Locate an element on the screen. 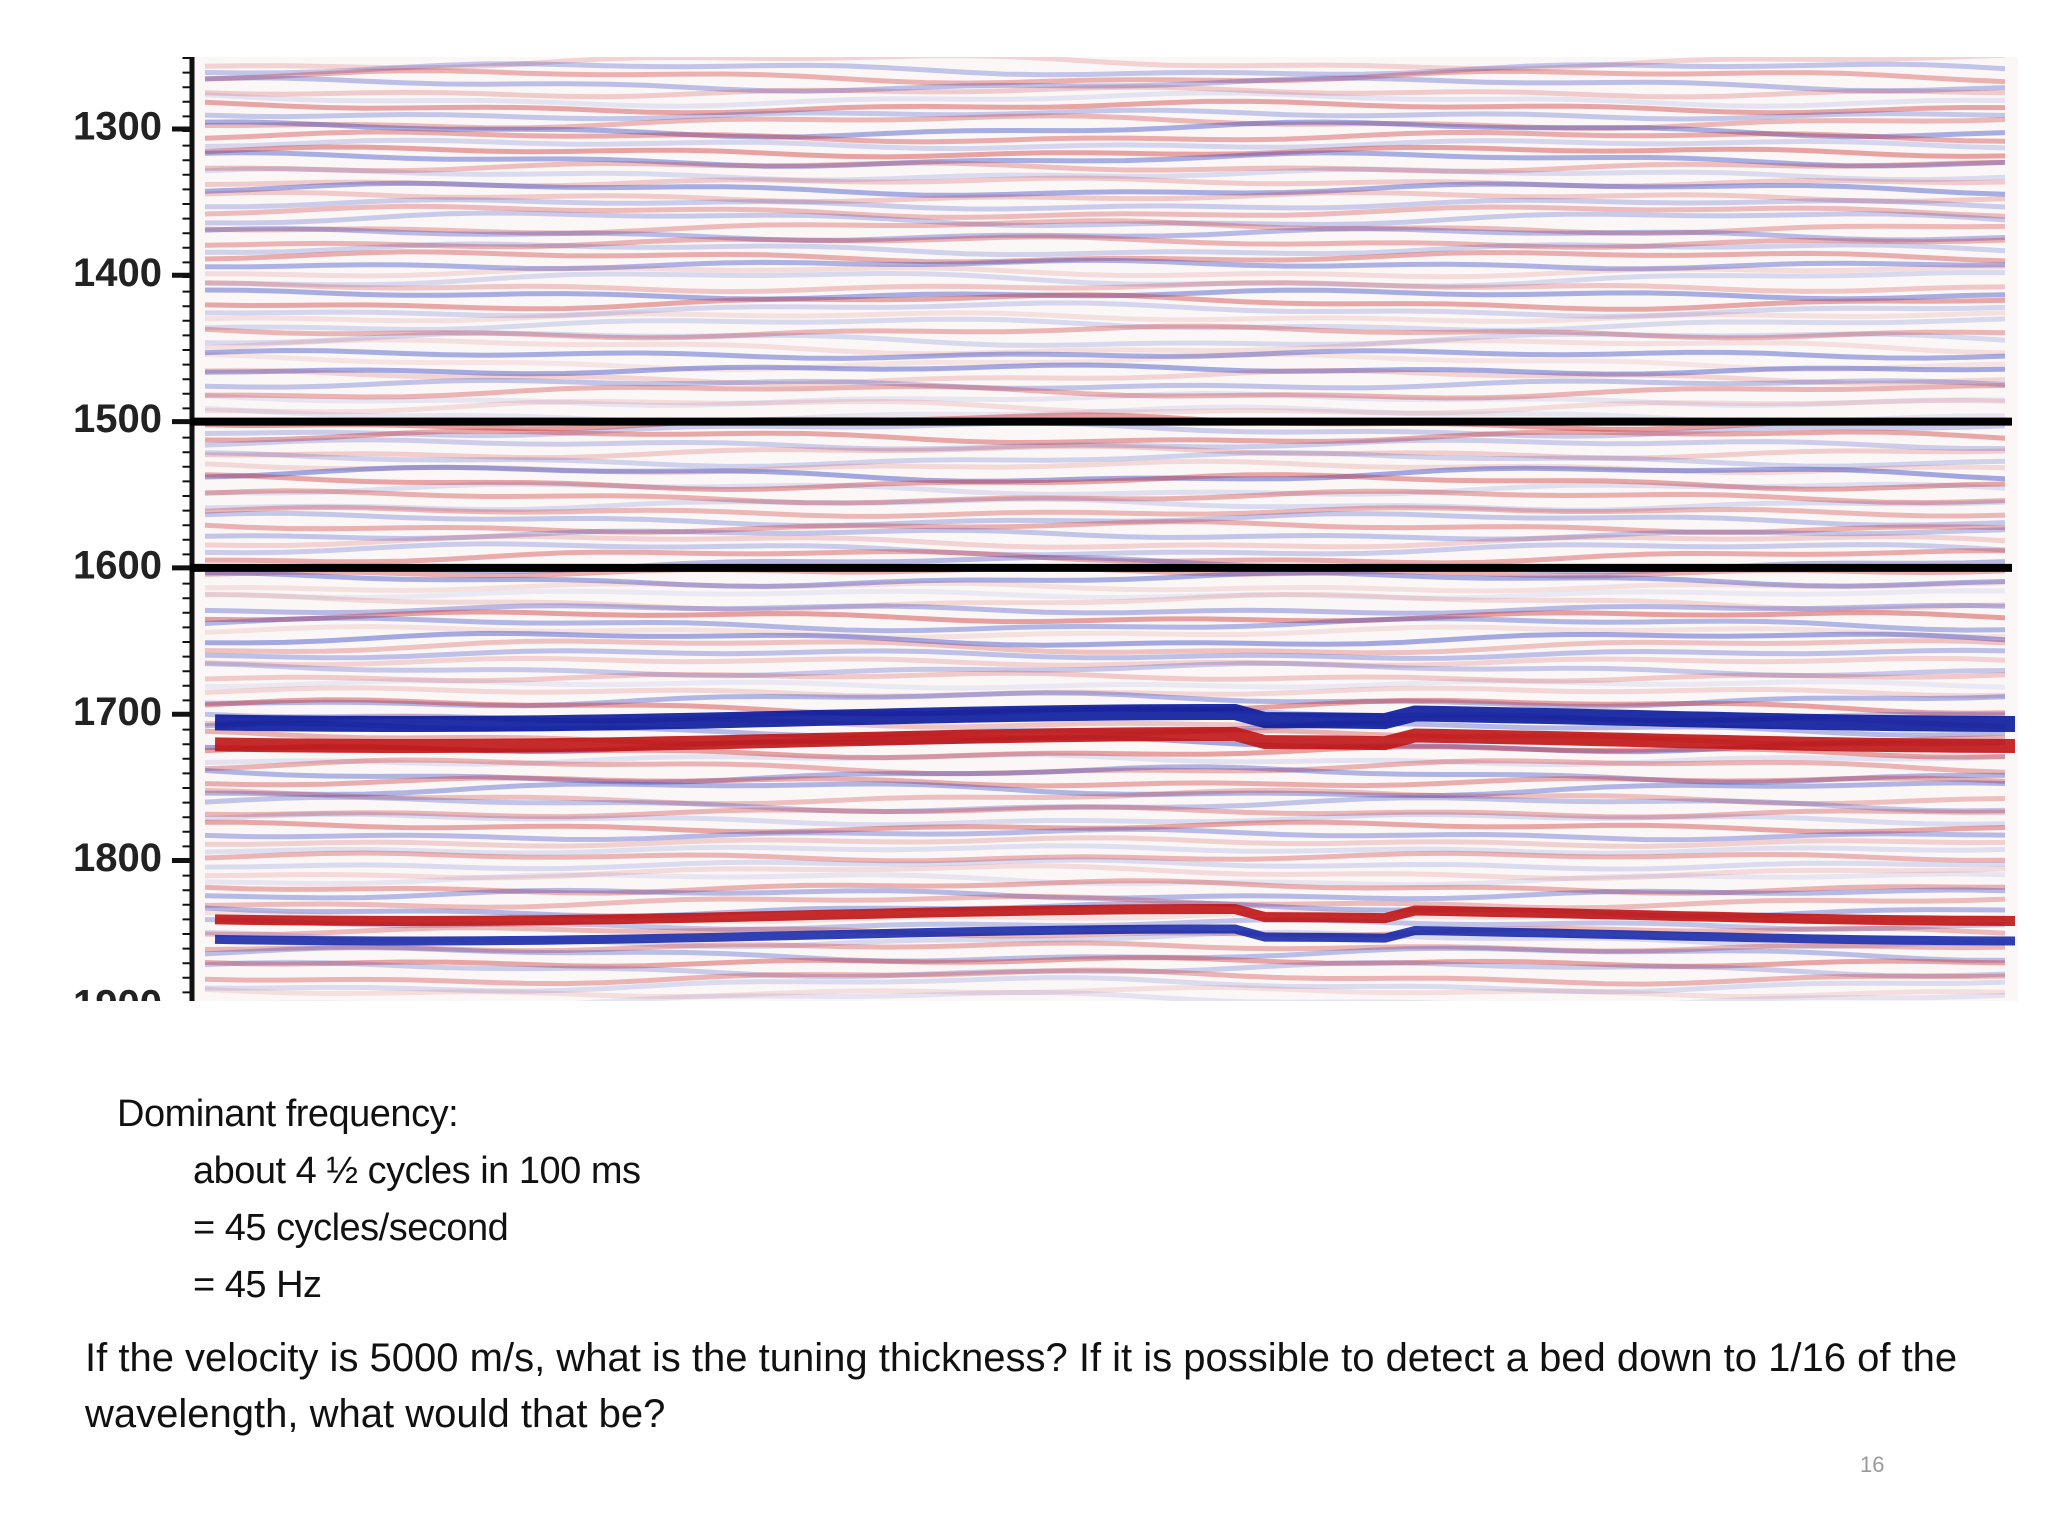  notes-line: = 45 cycles/second is located at coordinates (351, 1228).